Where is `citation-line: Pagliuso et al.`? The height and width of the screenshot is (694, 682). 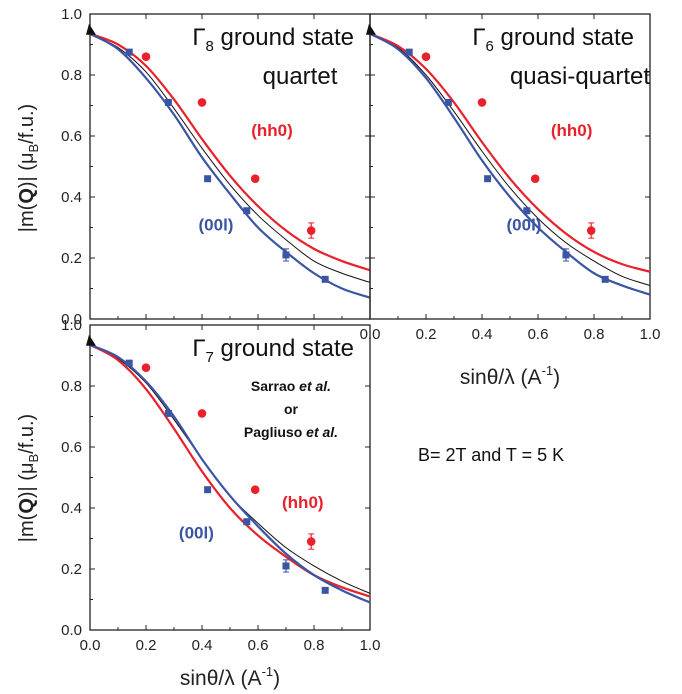
citation-line: Pagliuso et al. is located at coordinates (291, 432).